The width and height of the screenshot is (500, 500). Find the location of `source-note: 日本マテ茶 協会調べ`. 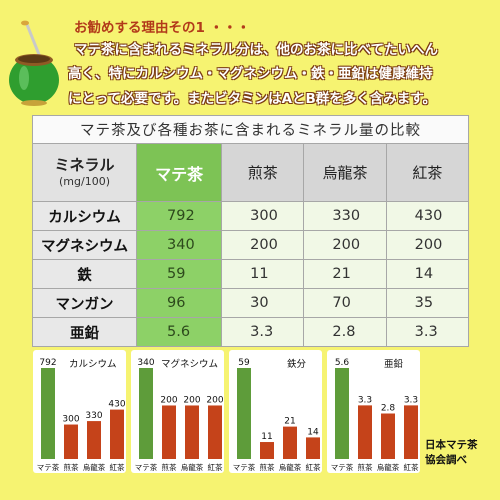

source-note: 日本マテ茶 協会調べ is located at coordinates (451, 453).